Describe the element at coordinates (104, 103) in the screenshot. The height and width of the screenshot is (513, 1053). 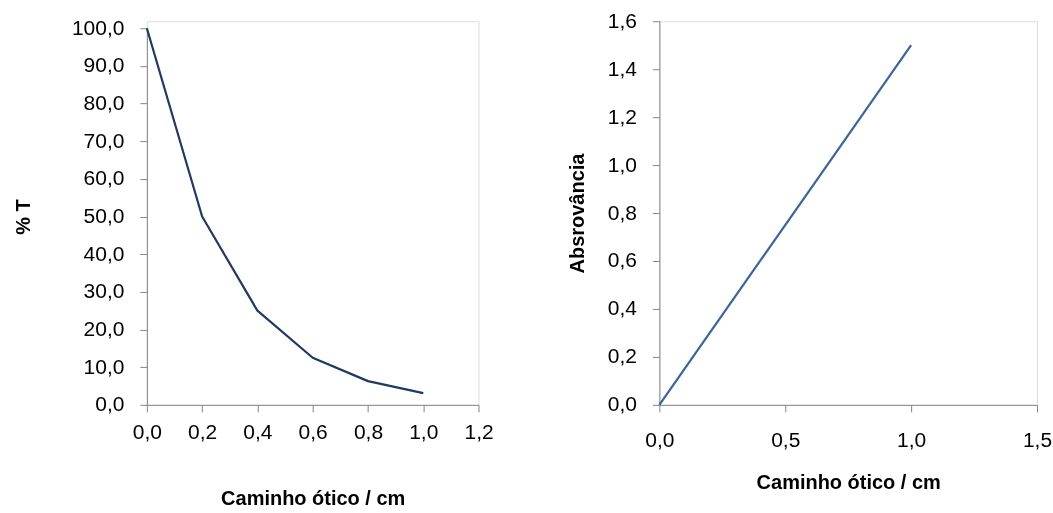
I see `y-tick-label: 80,0` at that location.